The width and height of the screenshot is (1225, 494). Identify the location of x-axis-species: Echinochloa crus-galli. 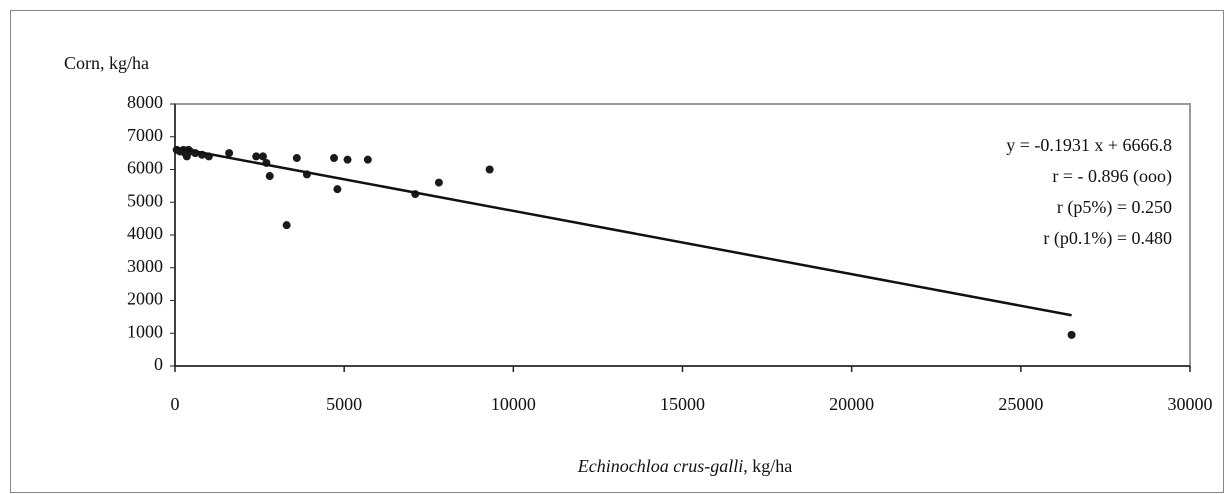
(660, 466).